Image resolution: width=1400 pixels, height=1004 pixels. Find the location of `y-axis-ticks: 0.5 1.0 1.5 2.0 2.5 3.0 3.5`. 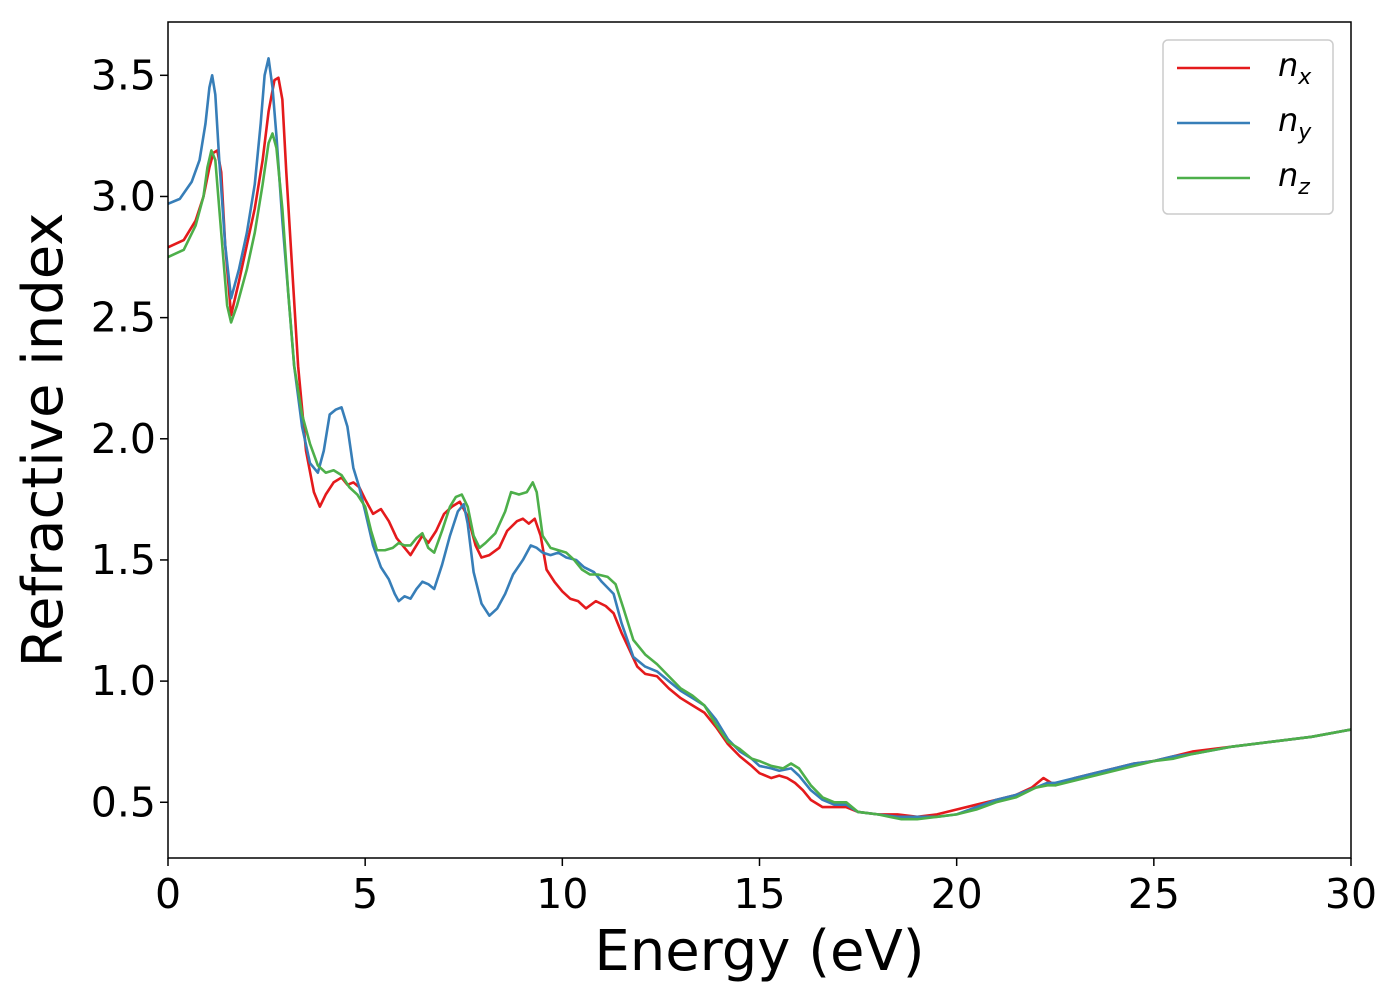

y-axis-ticks: 0.5 1.0 1.5 2.0 2.5 3.0 3.5 is located at coordinates (129, 438).